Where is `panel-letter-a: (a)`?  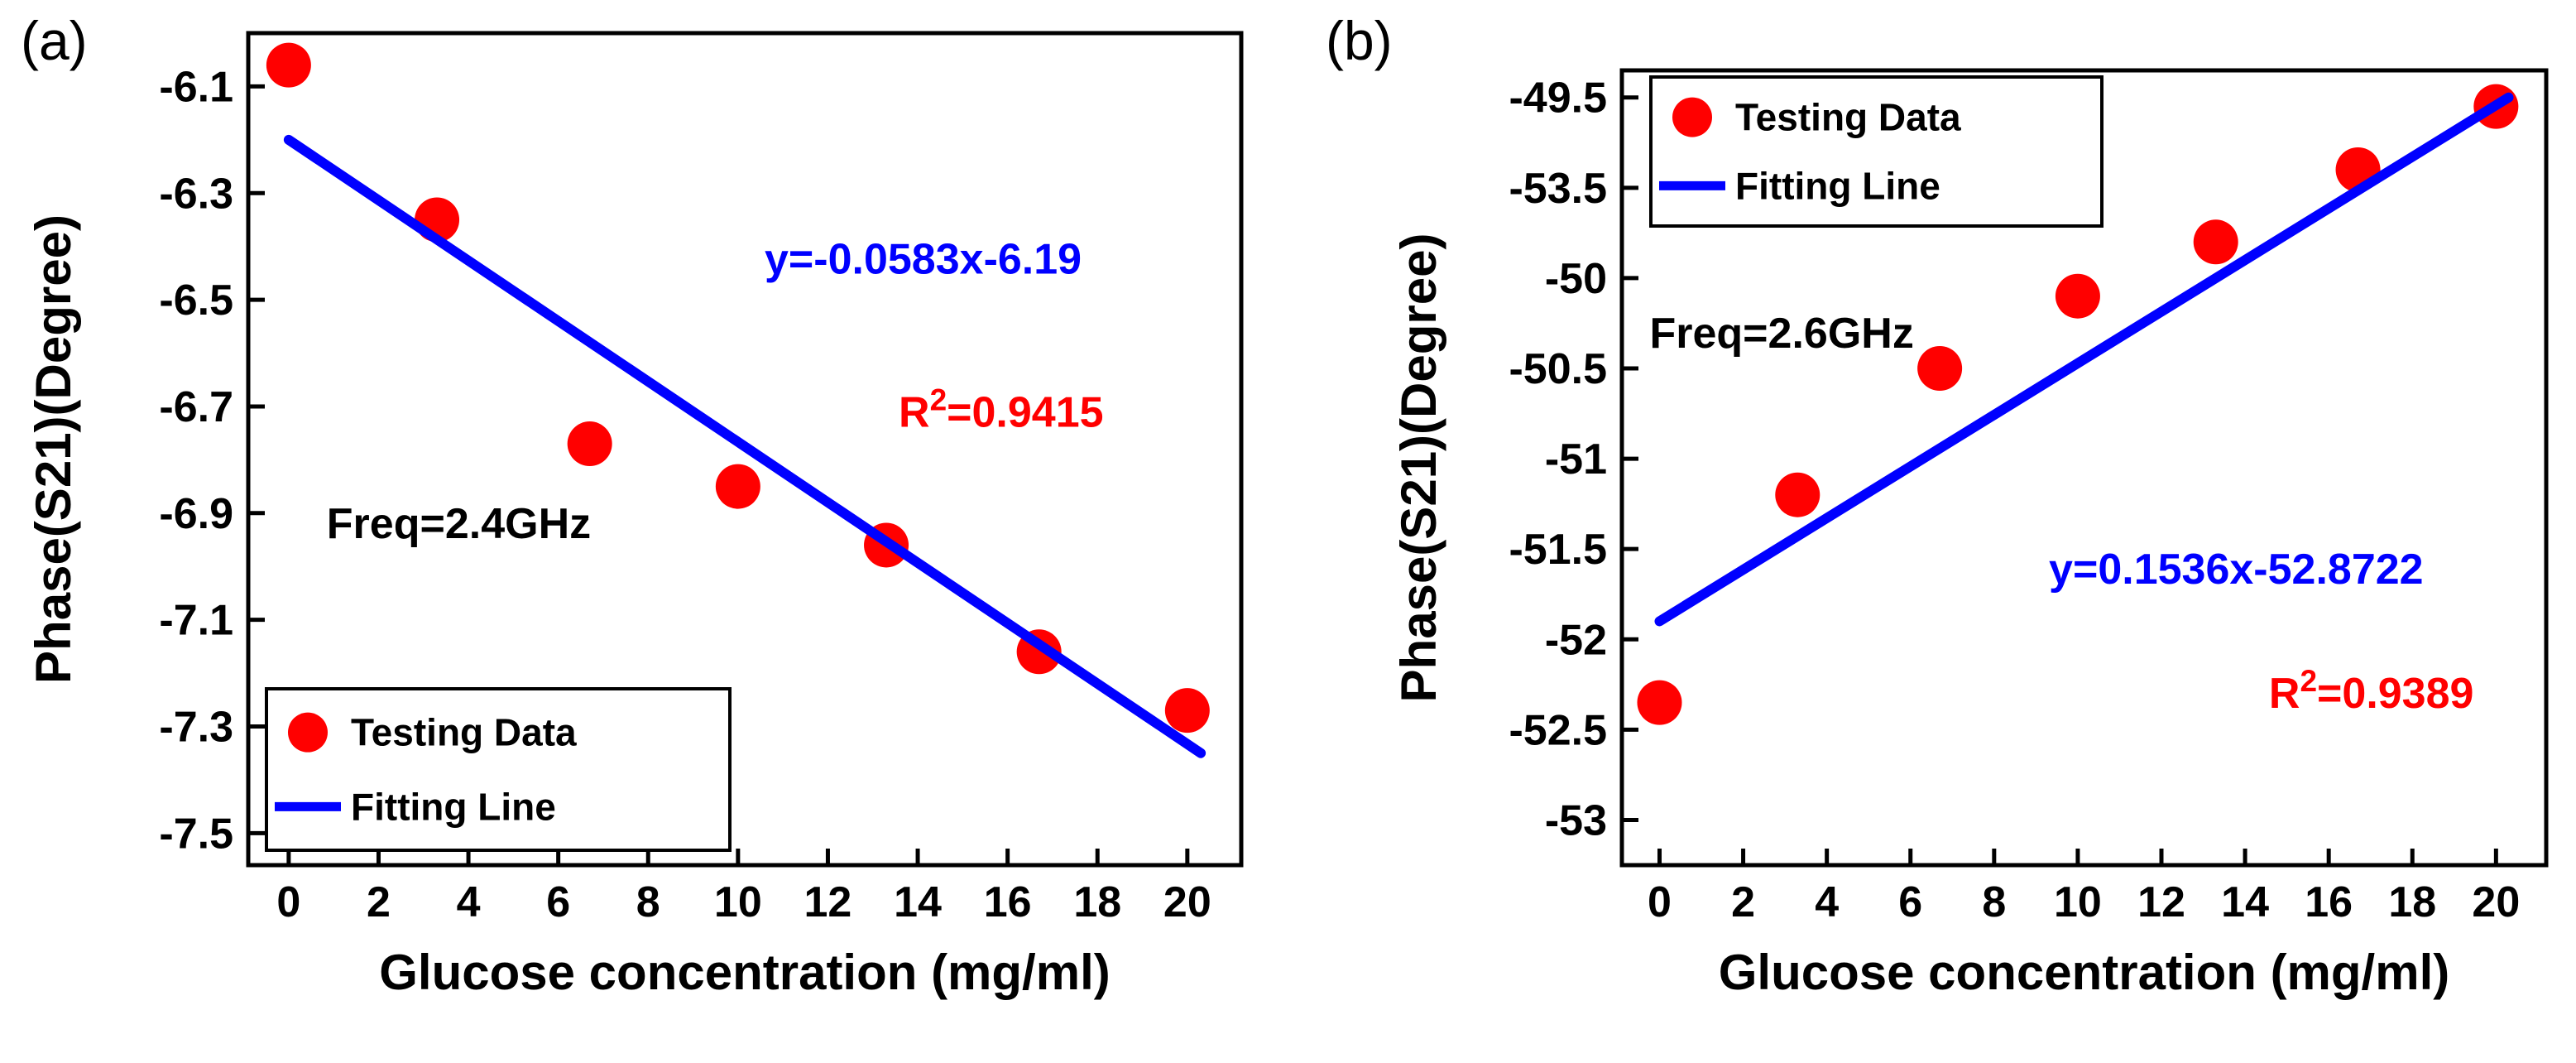 panel-letter-a: (a) is located at coordinates (55, 40).